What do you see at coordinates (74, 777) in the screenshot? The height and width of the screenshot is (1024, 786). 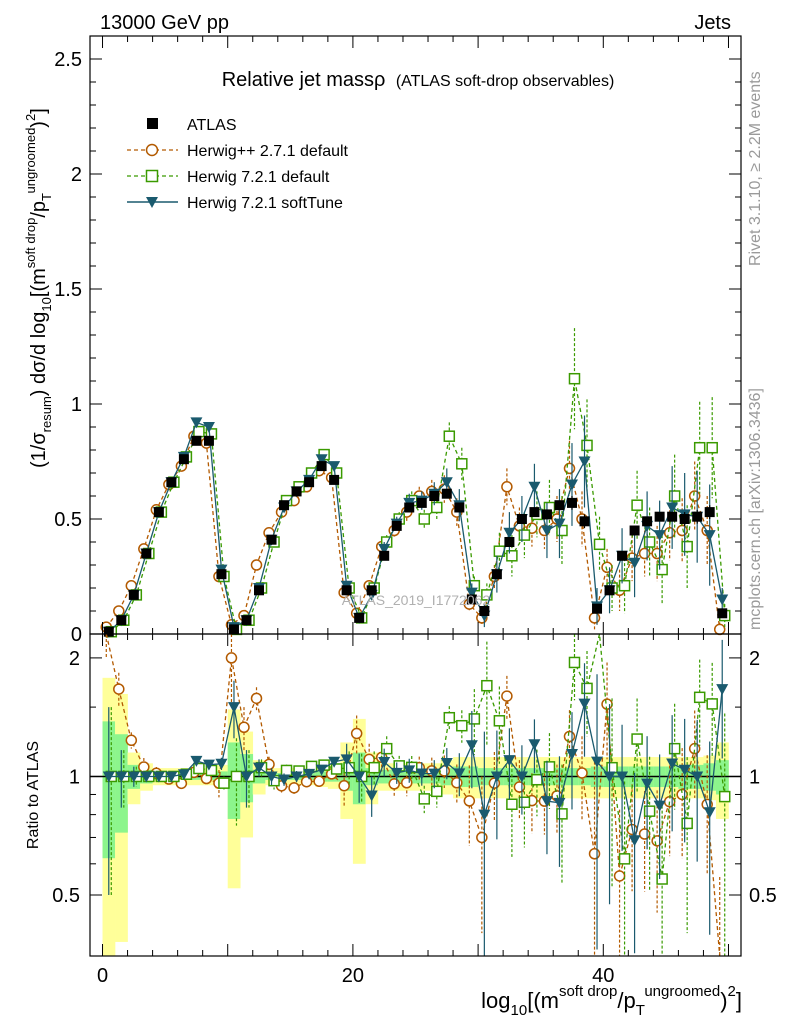 I see `ratio-y-tick-label: 1` at bounding box center [74, 777].